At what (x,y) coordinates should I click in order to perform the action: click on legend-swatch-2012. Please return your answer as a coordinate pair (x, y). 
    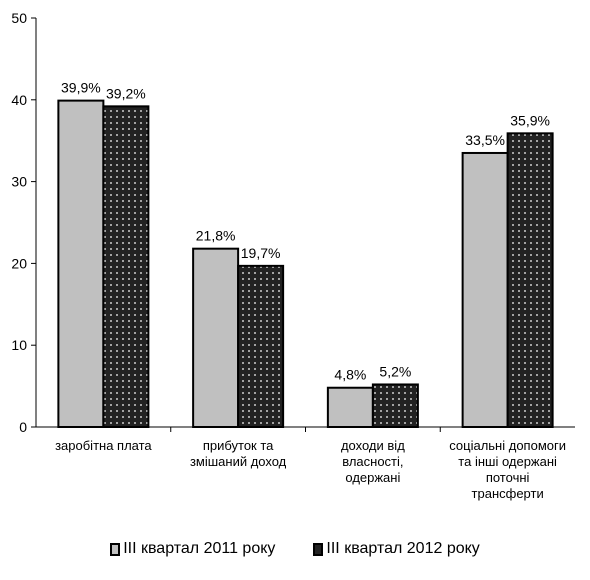
    Looking at the image, I should click on (318, 549).